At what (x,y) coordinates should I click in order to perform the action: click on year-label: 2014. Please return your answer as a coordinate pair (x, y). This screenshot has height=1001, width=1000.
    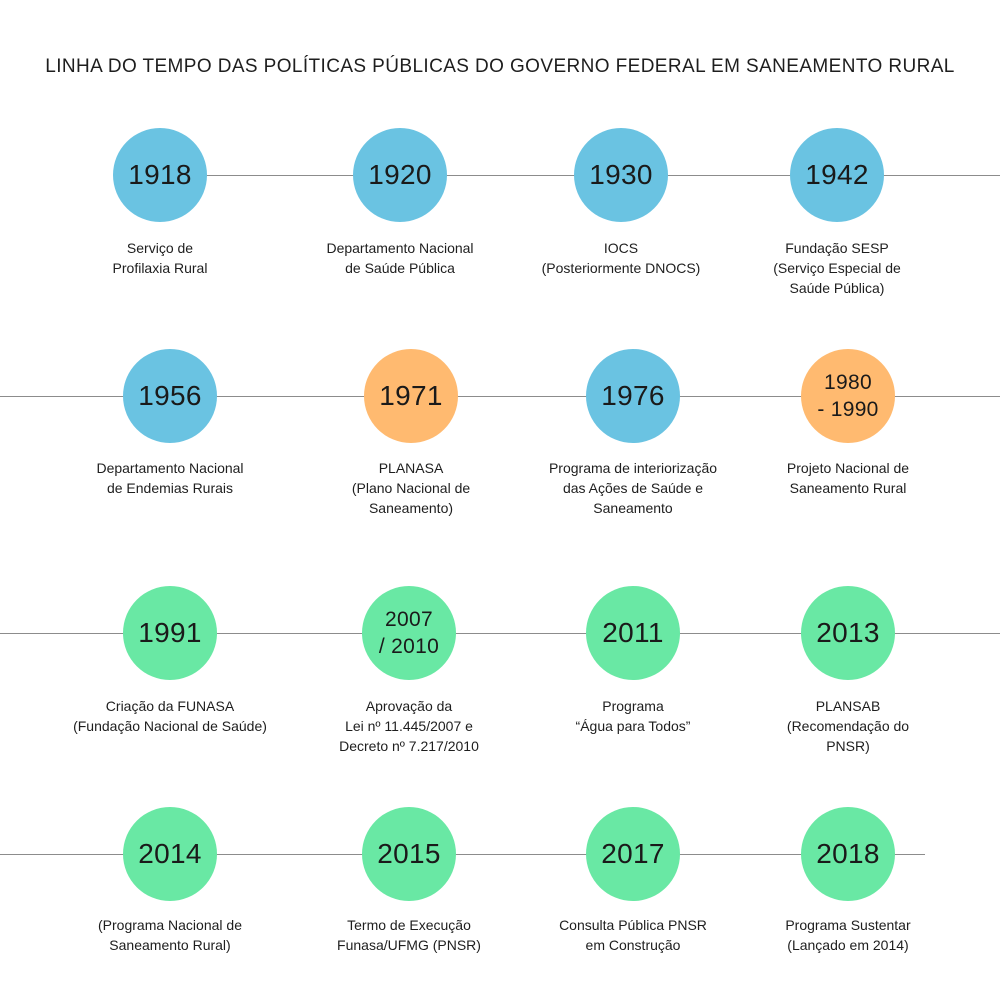
    Looking at the image, I should click on (170, 853).